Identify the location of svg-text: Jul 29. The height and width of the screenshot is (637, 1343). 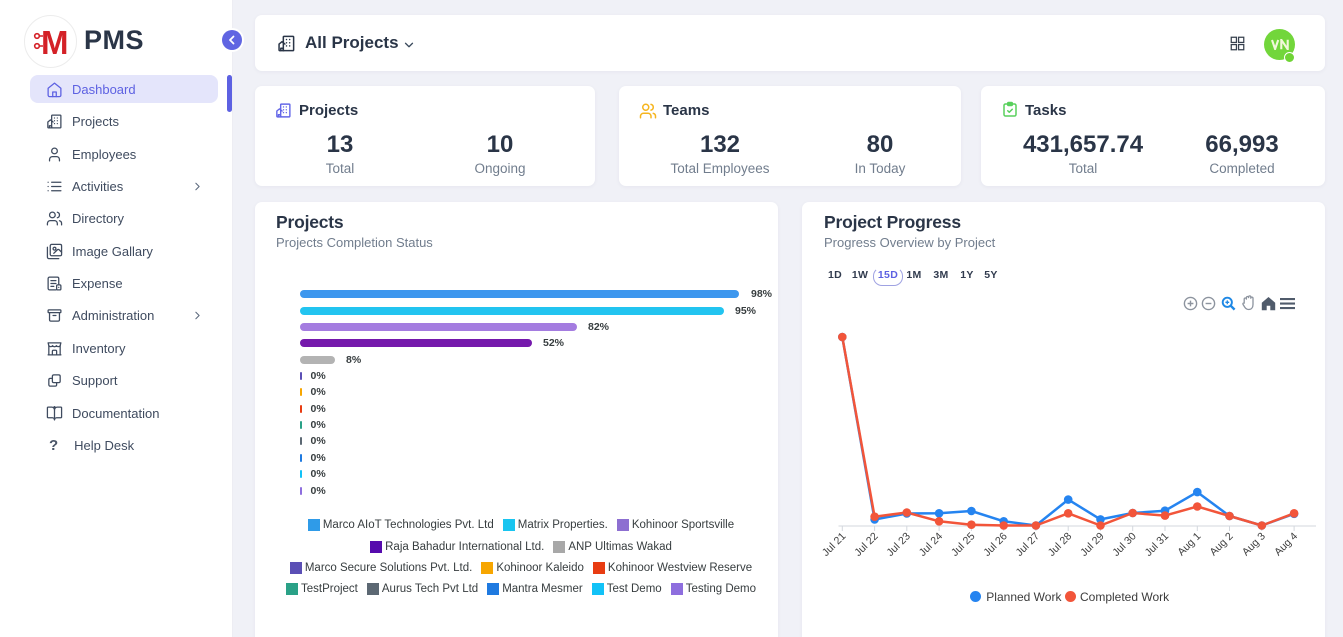
(1092, 544).